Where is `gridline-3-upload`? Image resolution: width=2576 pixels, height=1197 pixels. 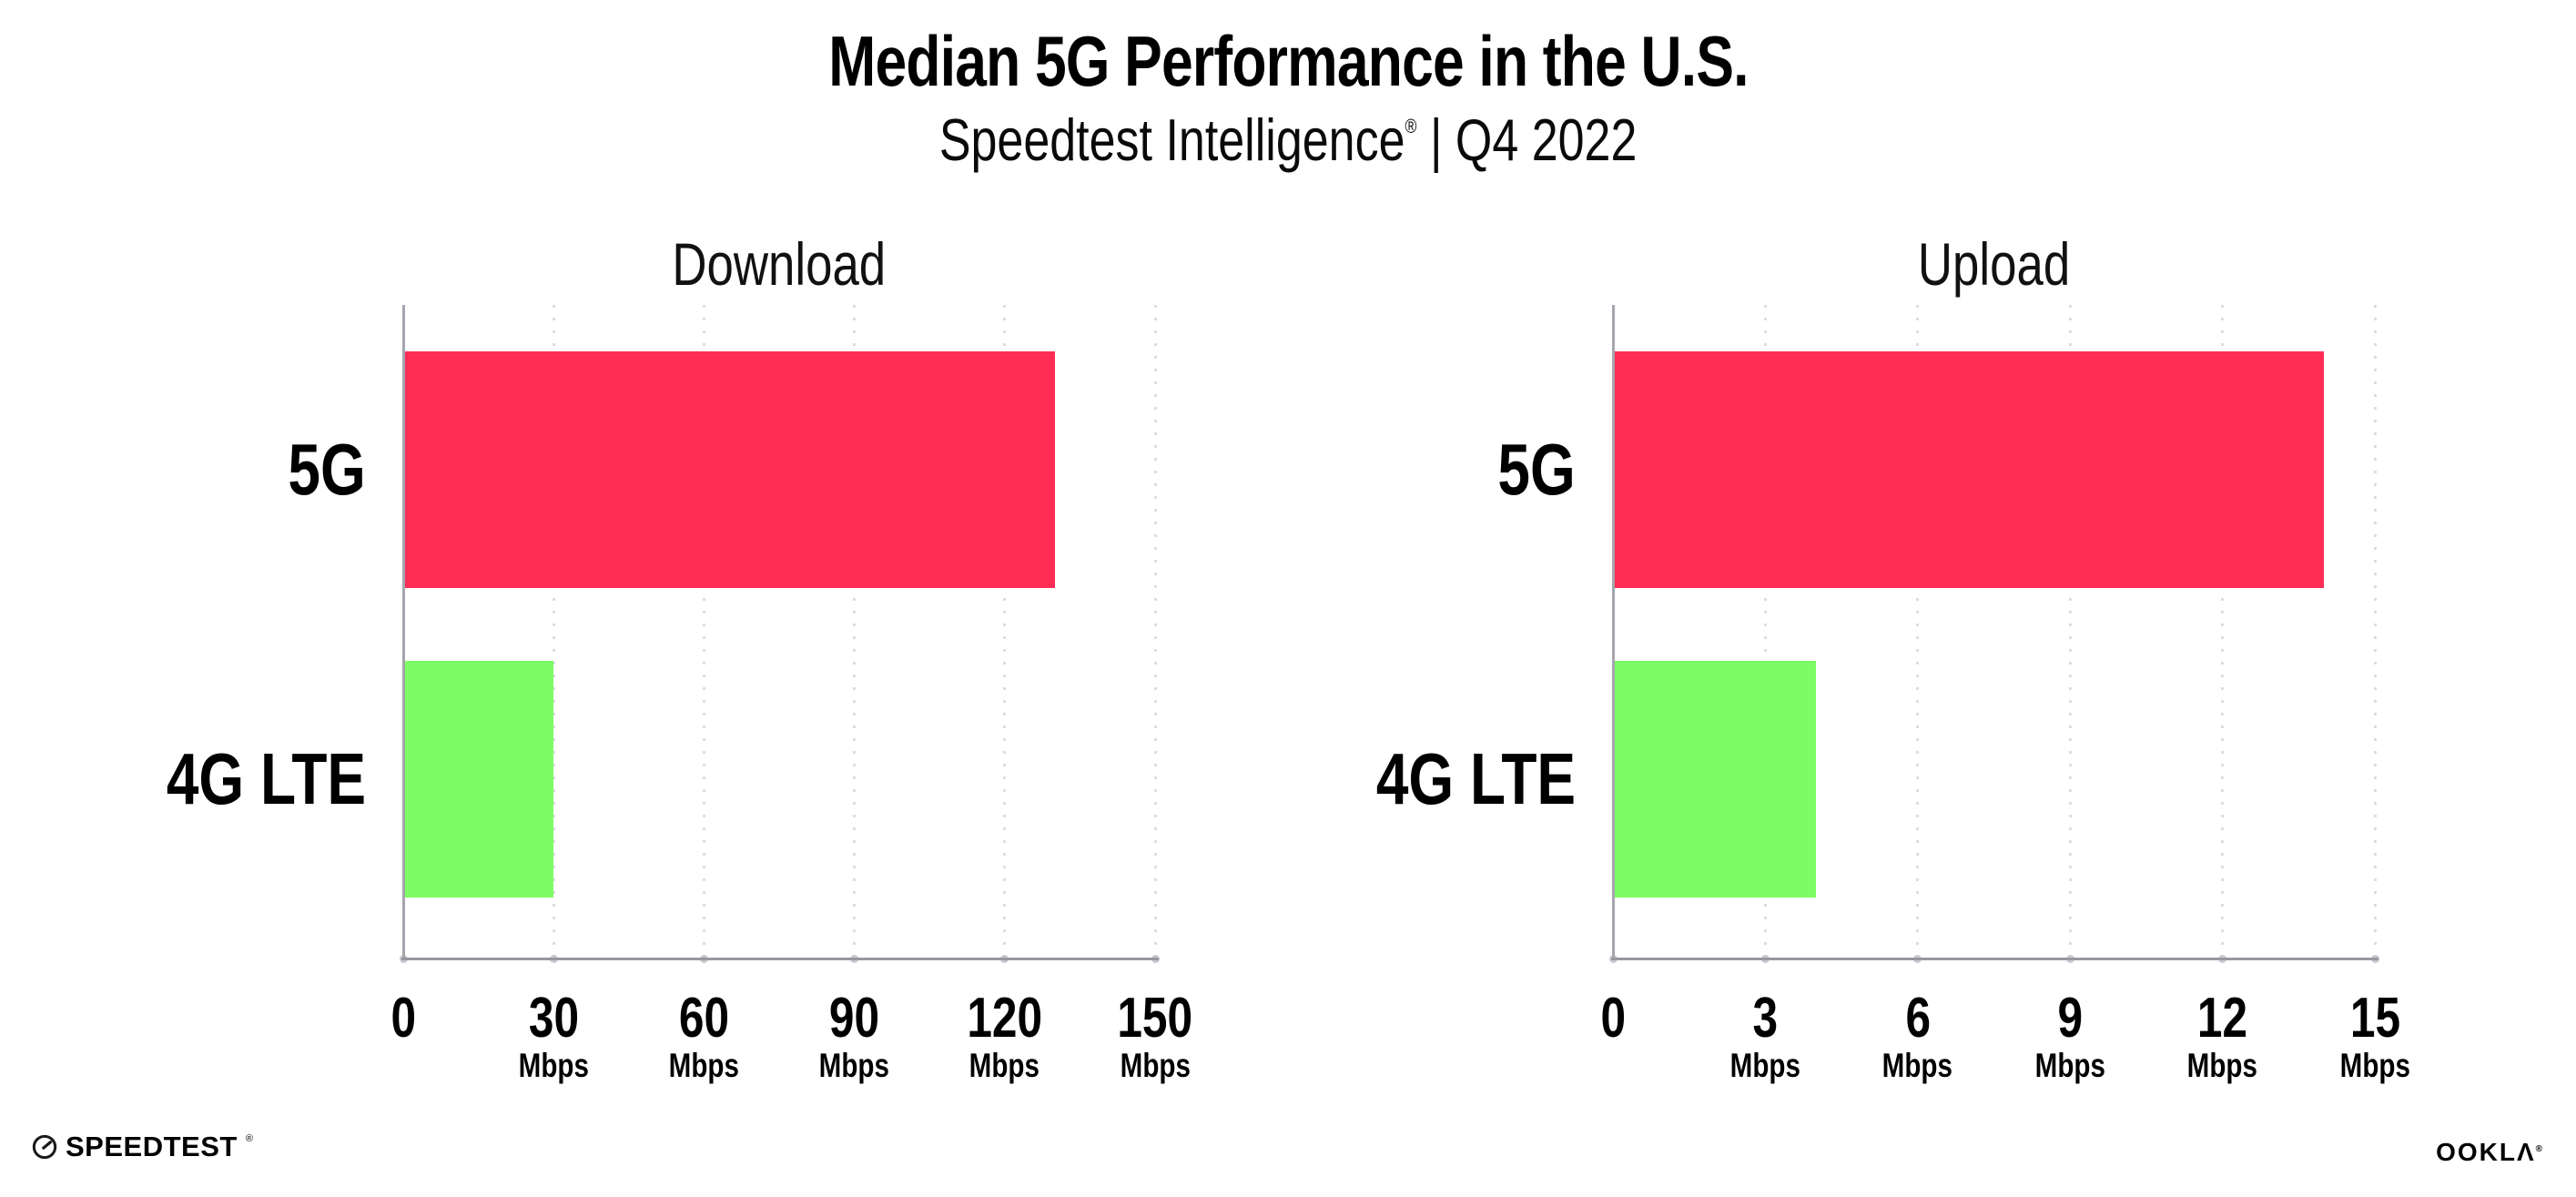 gridline-3-upload is located at coordinates (1765, 632).